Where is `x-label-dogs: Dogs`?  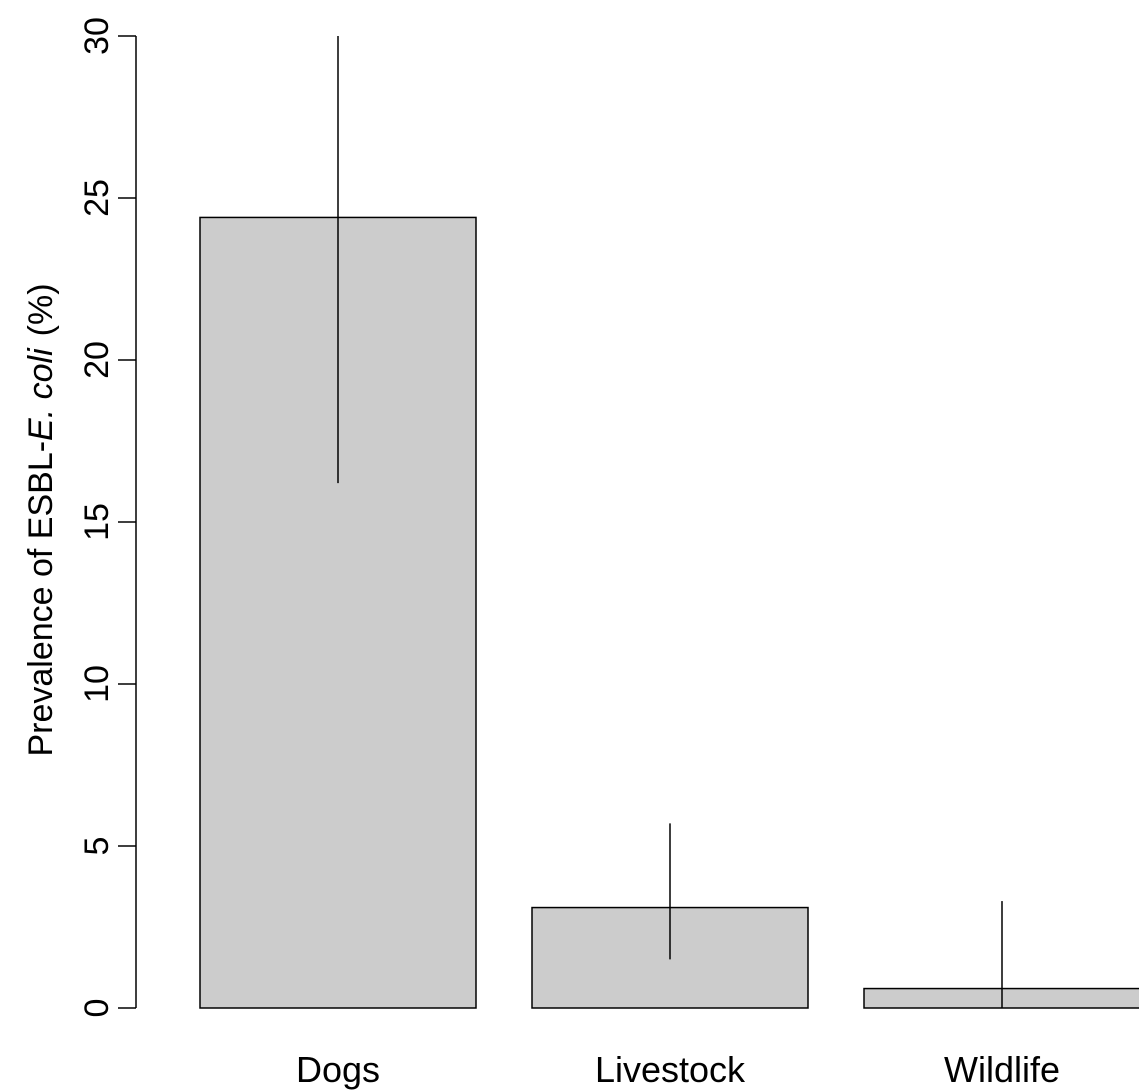
x-label-dogs: Dogs is located at coordinates (338, 1069).